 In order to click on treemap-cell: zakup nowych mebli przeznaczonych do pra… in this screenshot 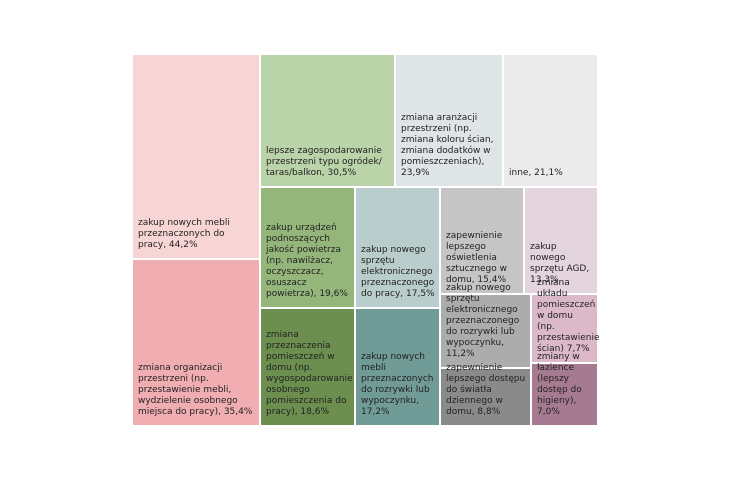, I will do `click(196, 156)`.